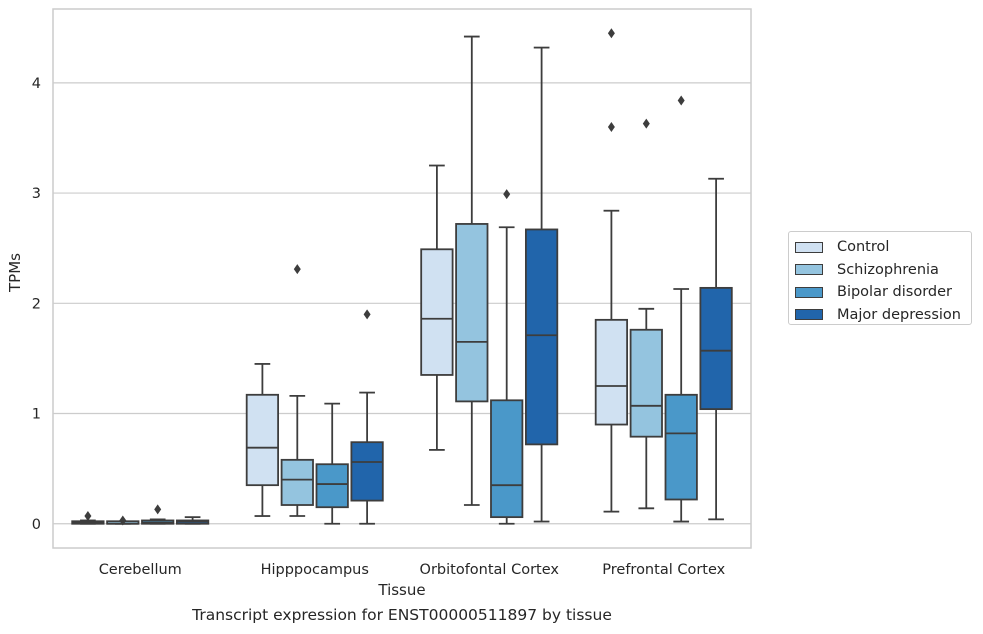 The image size is (983, 634). What do you see at coordinates (36, 525) in the screenshot?
I see `y-tick-label: 0` at bounding box center [36, 525].